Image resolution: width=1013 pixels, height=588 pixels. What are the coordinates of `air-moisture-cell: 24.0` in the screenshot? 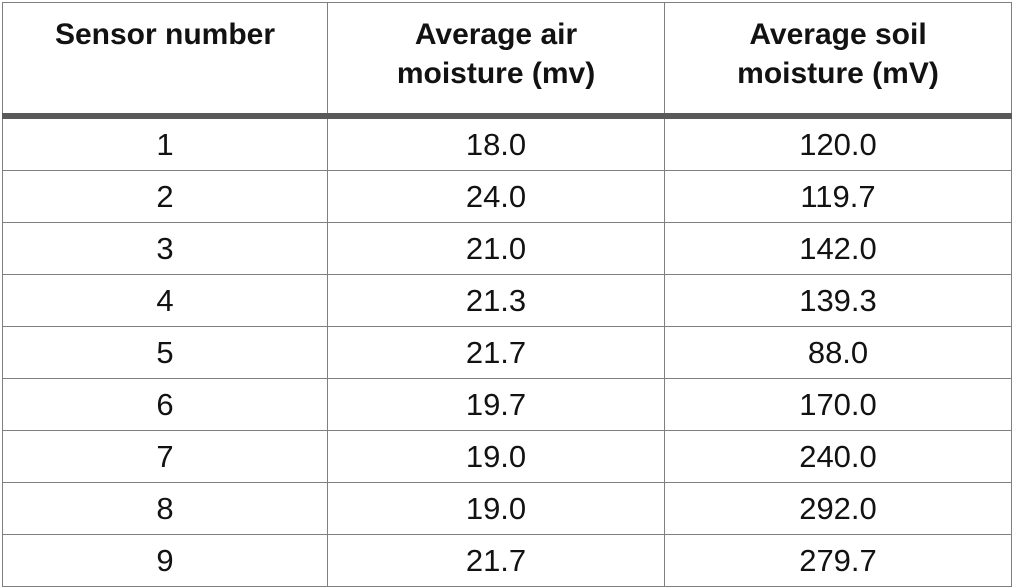 It's located at (496, 196).